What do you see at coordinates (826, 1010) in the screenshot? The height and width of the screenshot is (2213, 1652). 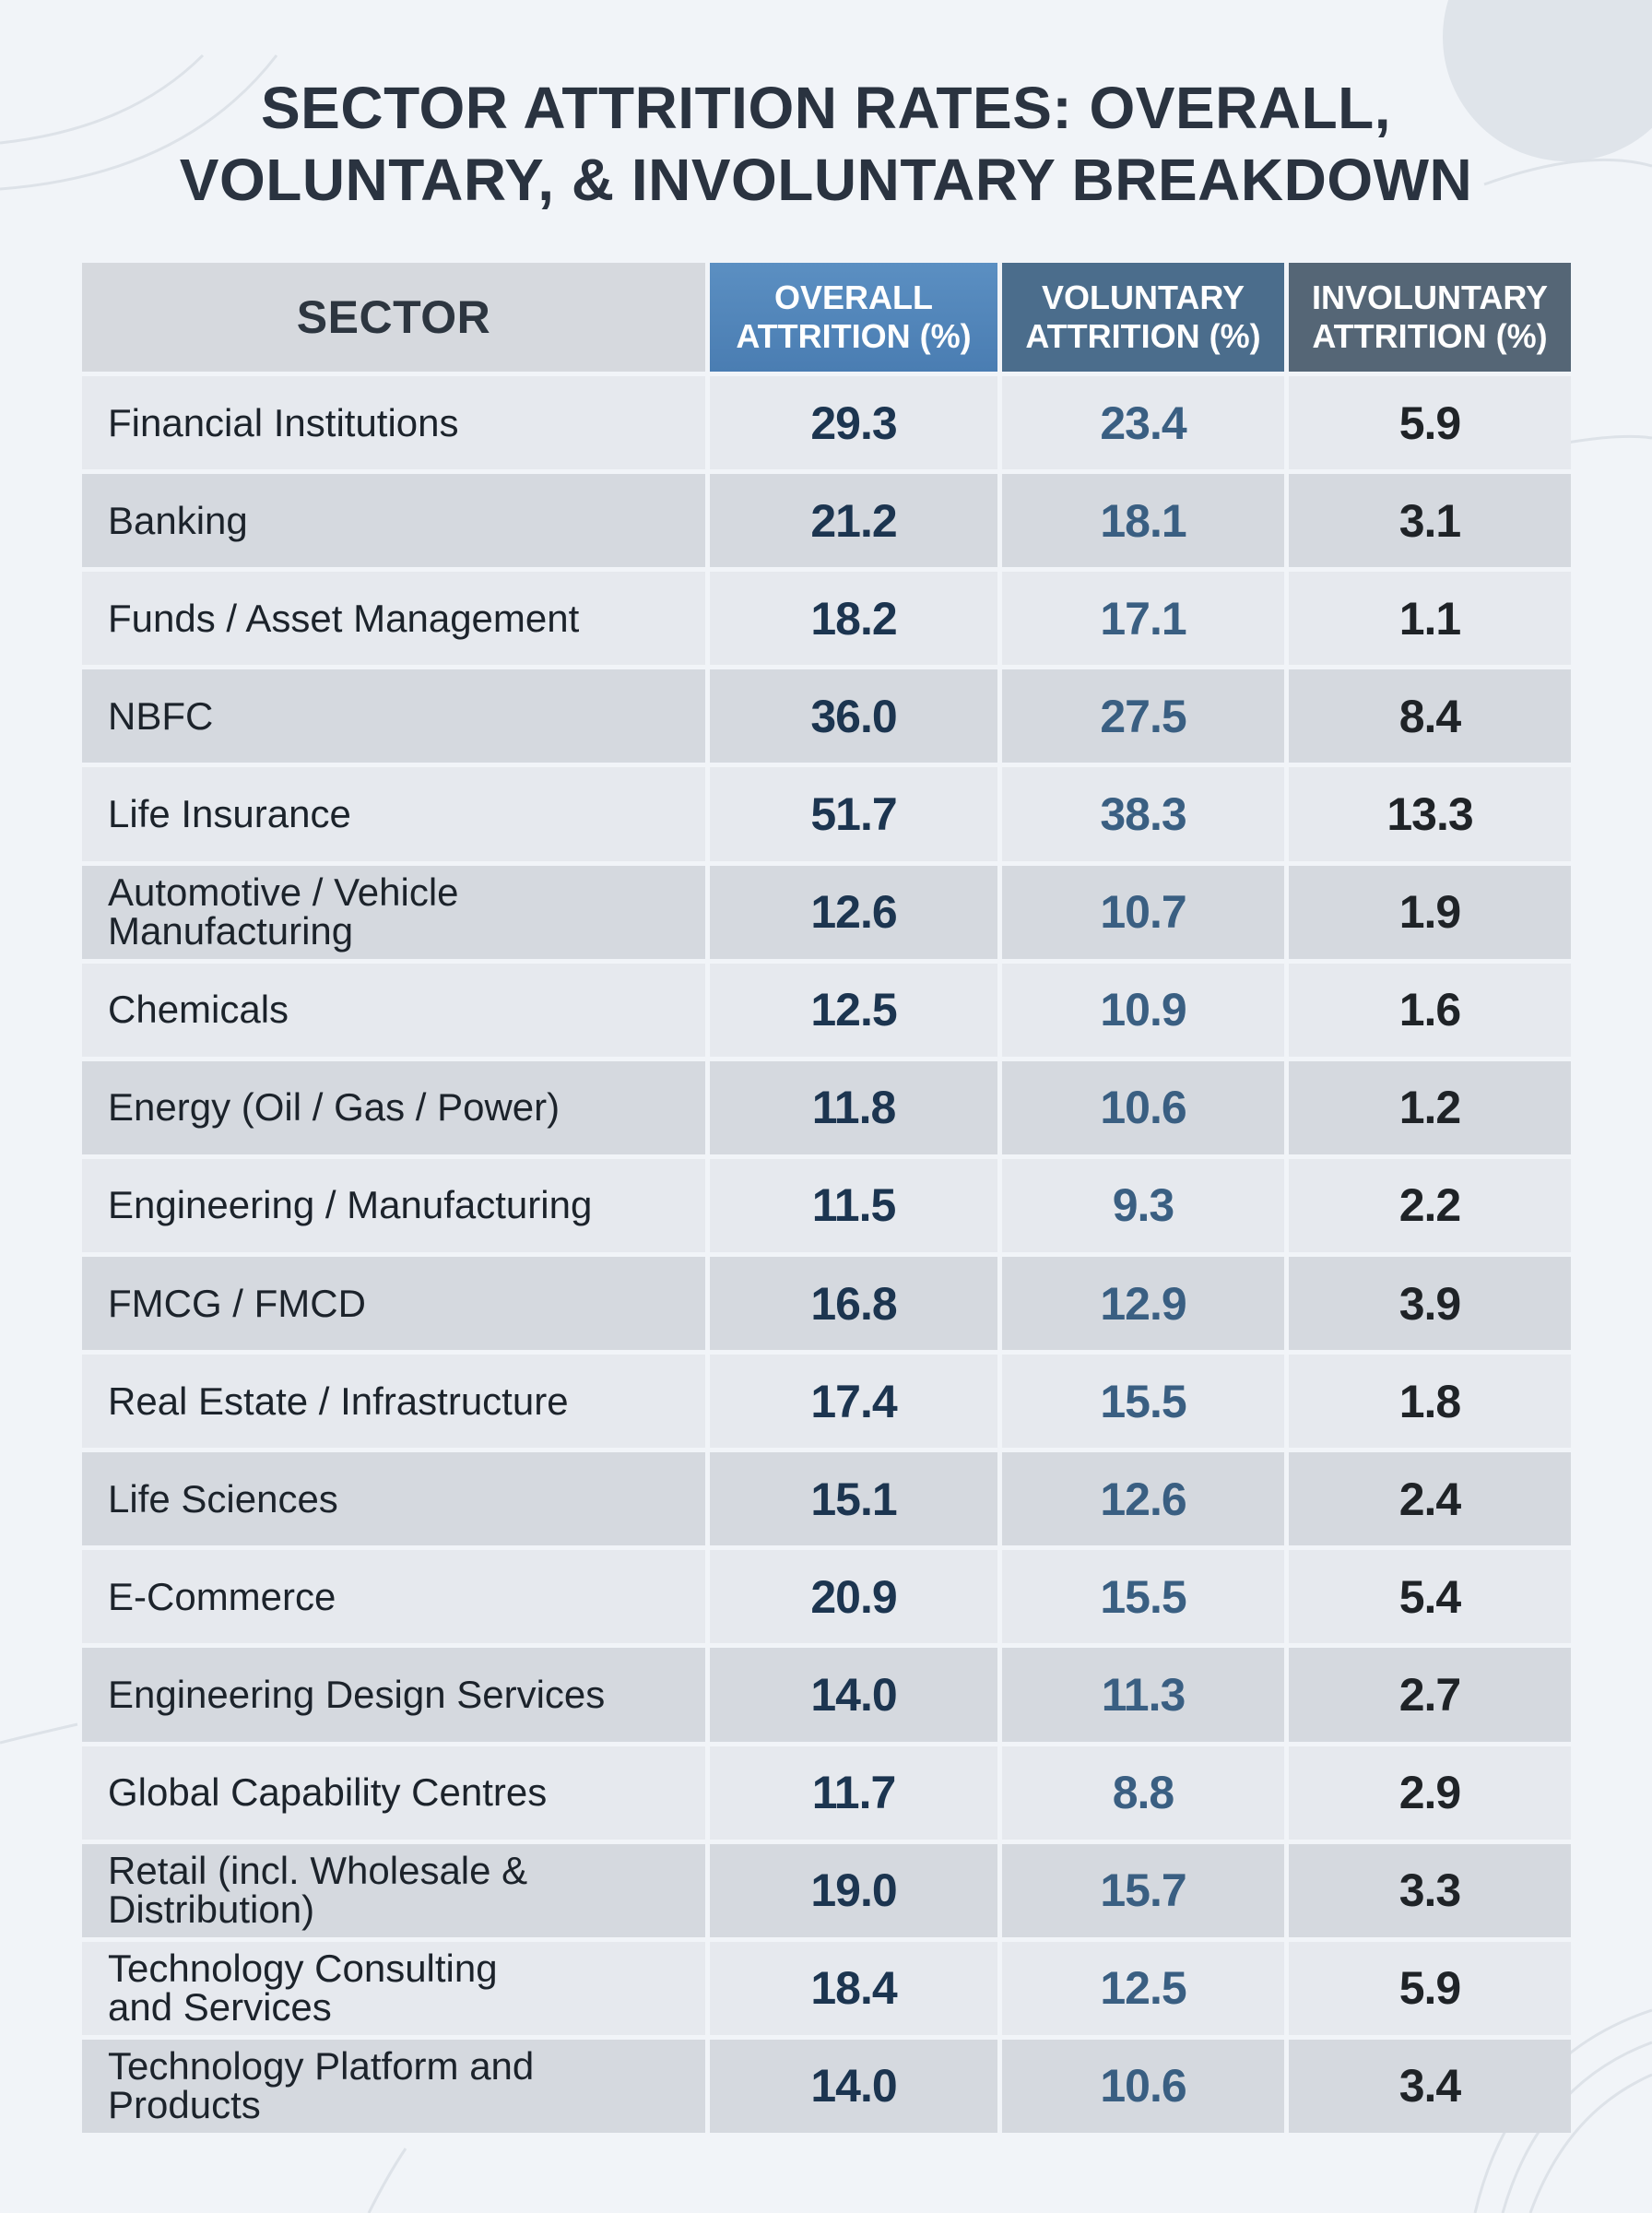 I see `table-row: Chemicals 12.5 10.9 1.6` at bounding box center [826, 1010].